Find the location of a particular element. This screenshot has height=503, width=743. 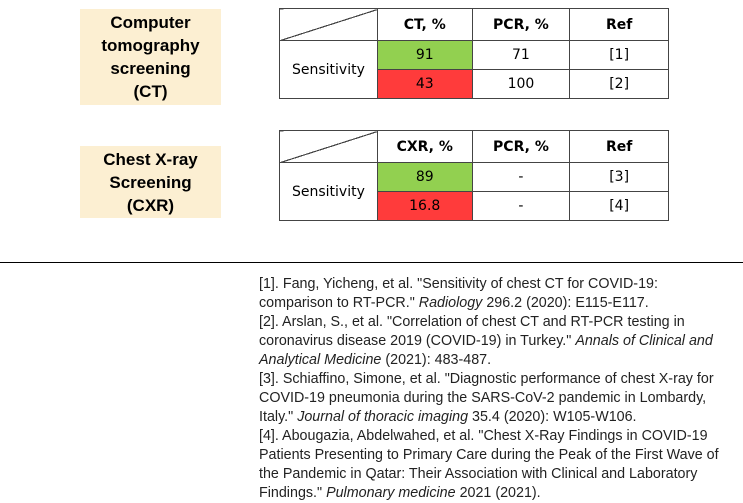

ref-cell: [1] is located at coordinates (619, 55).